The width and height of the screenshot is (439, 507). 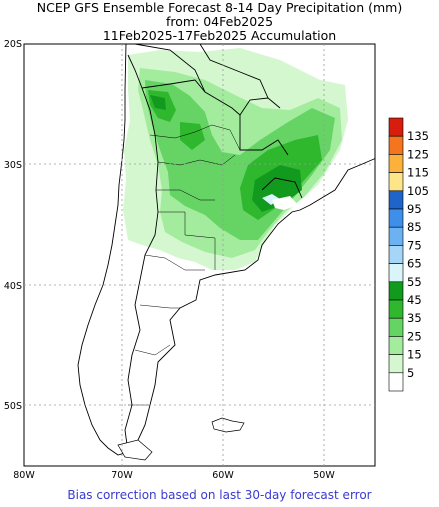 What do you see at coordinates (13, 165) in the screenshot?
I see `lat-label-30s: 30S` at bounding box center [13, 165].